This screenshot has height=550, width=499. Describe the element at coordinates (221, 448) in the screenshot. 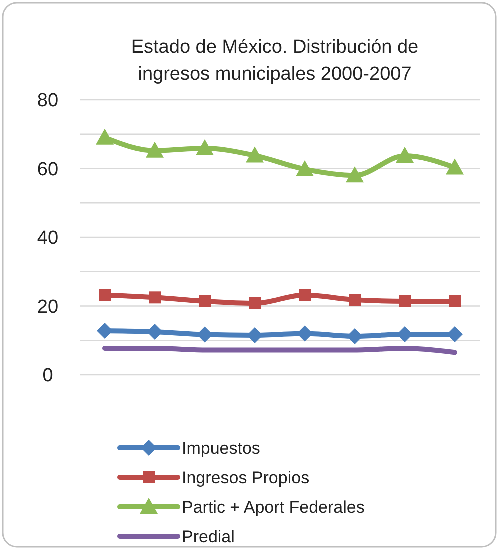

I see `legend-label: Impuestos` at that location.